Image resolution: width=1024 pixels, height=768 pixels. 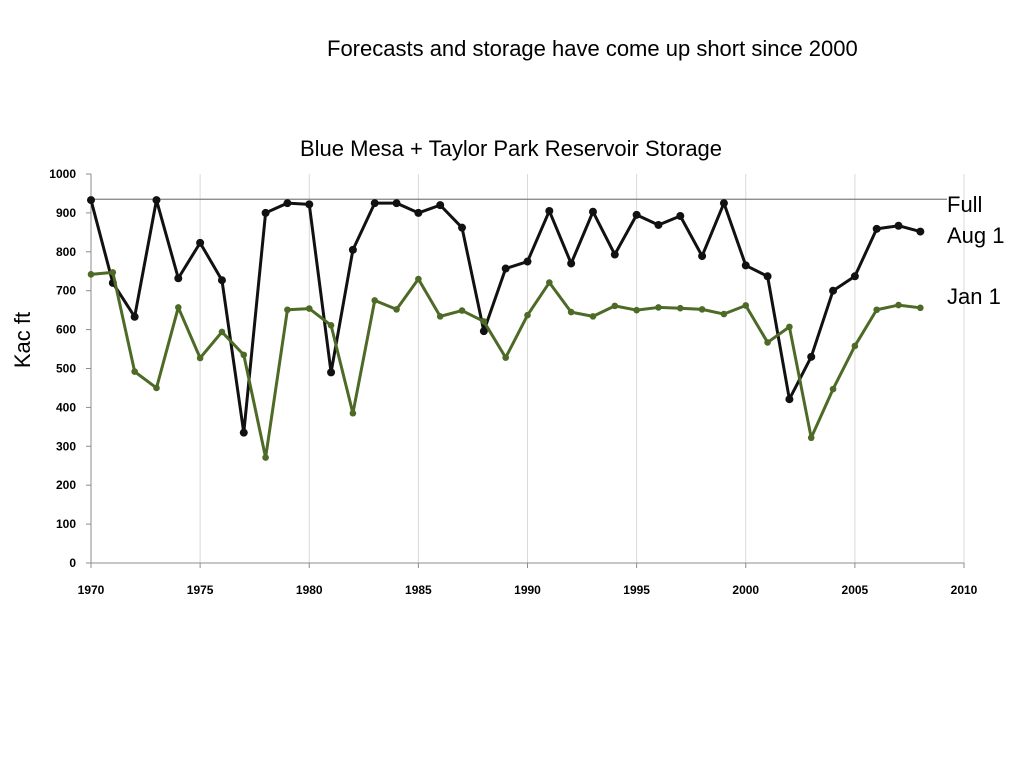 I want to click on x-tick-label: 2000, so click(x=745, y=590).